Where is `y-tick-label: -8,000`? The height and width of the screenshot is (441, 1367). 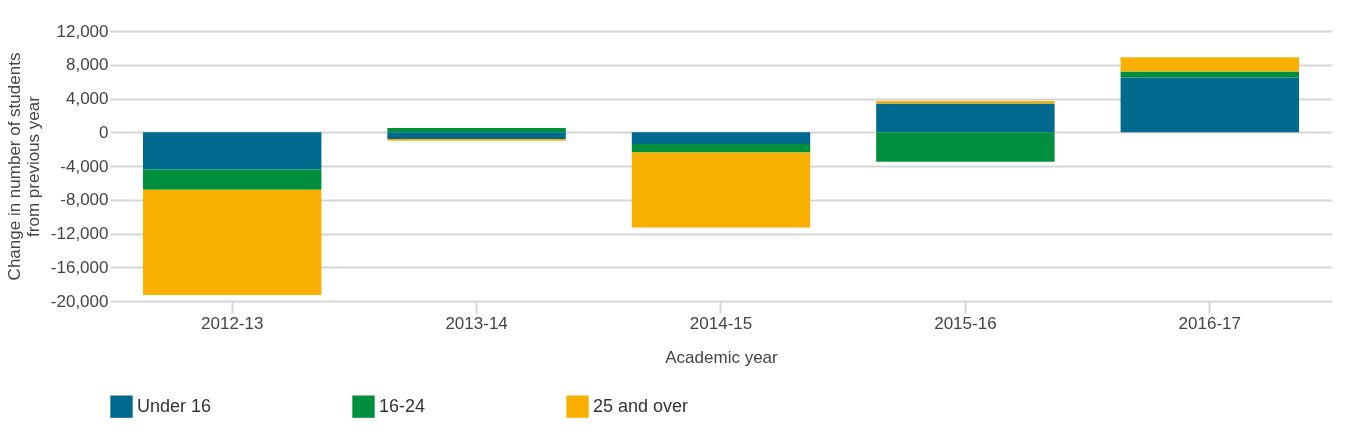 y-tick-label: -8,000 is located at coordinates (84, 200).